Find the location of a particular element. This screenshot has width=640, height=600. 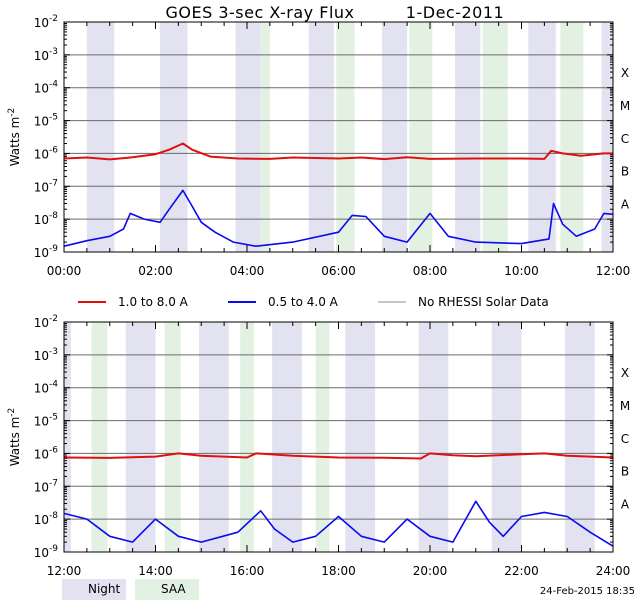

x-tick-label: 20:00 is located at coordinates (430, 571).